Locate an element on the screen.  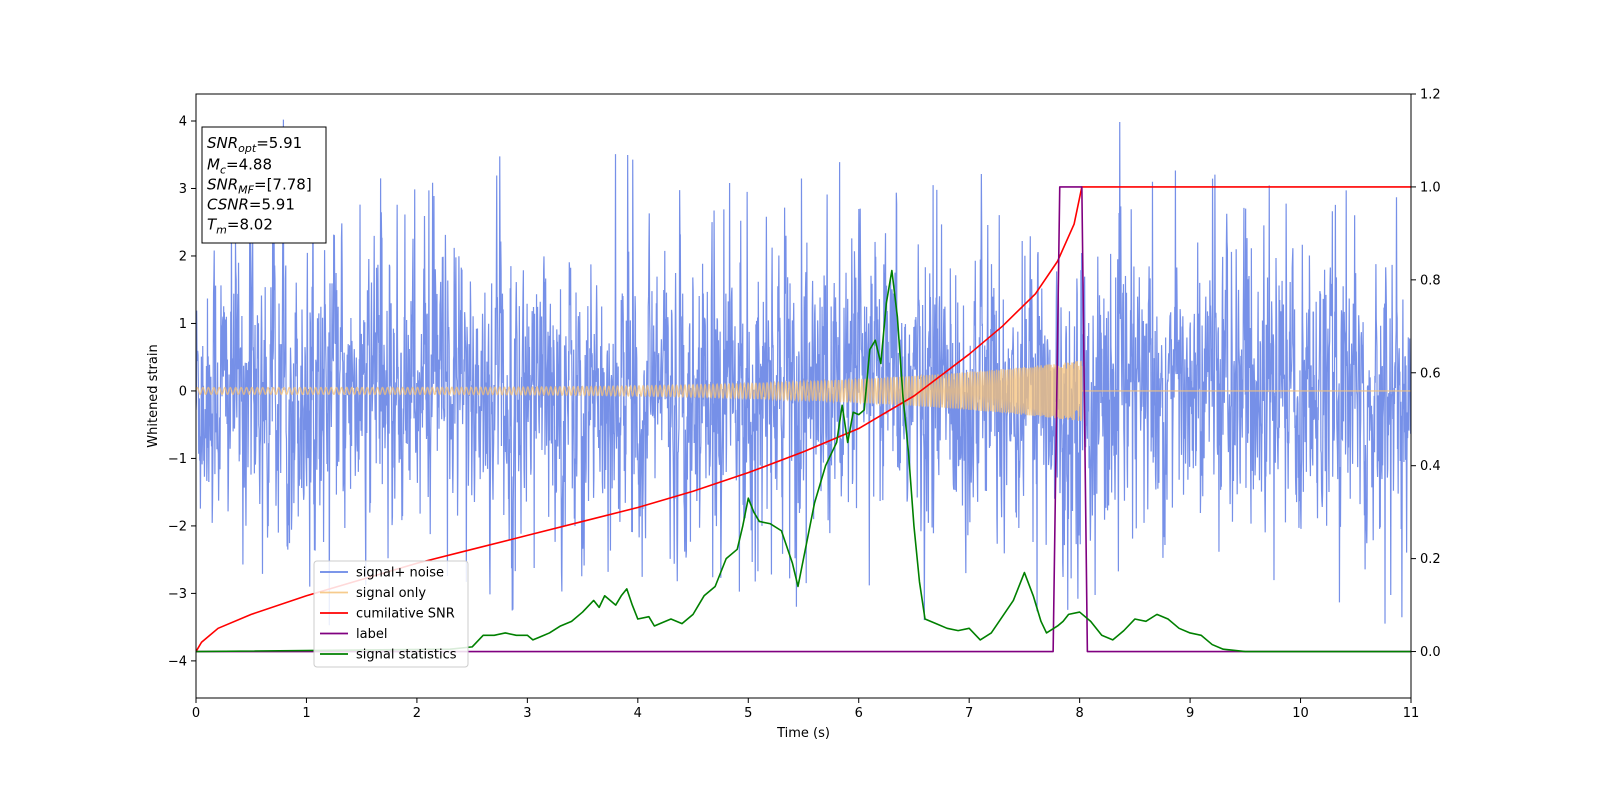
y-left-tick-label: −4 is located at coordinates (177, 661).